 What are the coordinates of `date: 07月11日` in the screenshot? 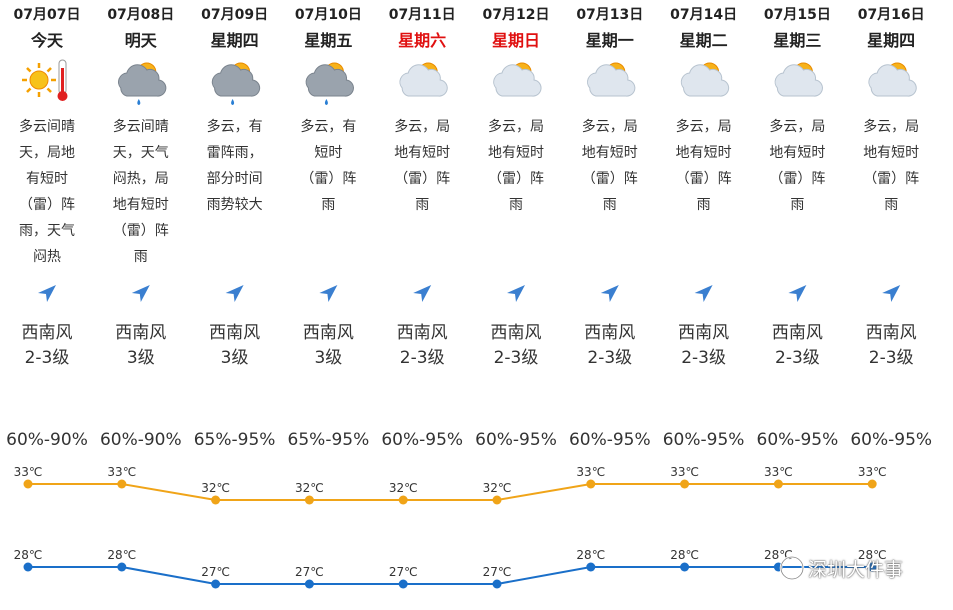 It's located at (422, 15).